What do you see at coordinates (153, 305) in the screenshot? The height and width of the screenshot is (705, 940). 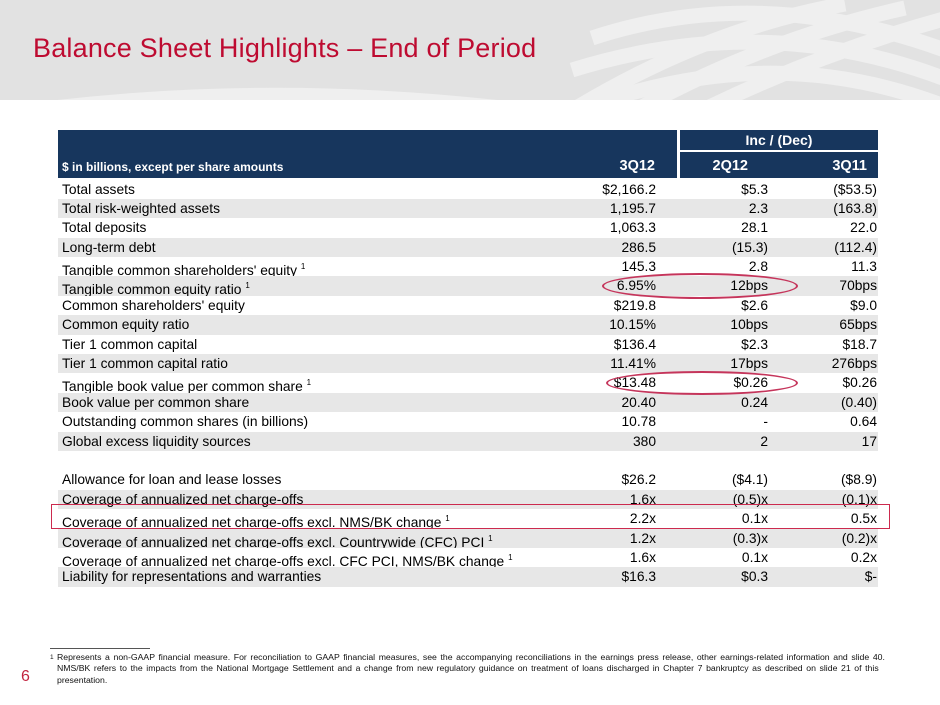 I see `row-label: Common shareholders' equity` at bounding box center [153, 305].